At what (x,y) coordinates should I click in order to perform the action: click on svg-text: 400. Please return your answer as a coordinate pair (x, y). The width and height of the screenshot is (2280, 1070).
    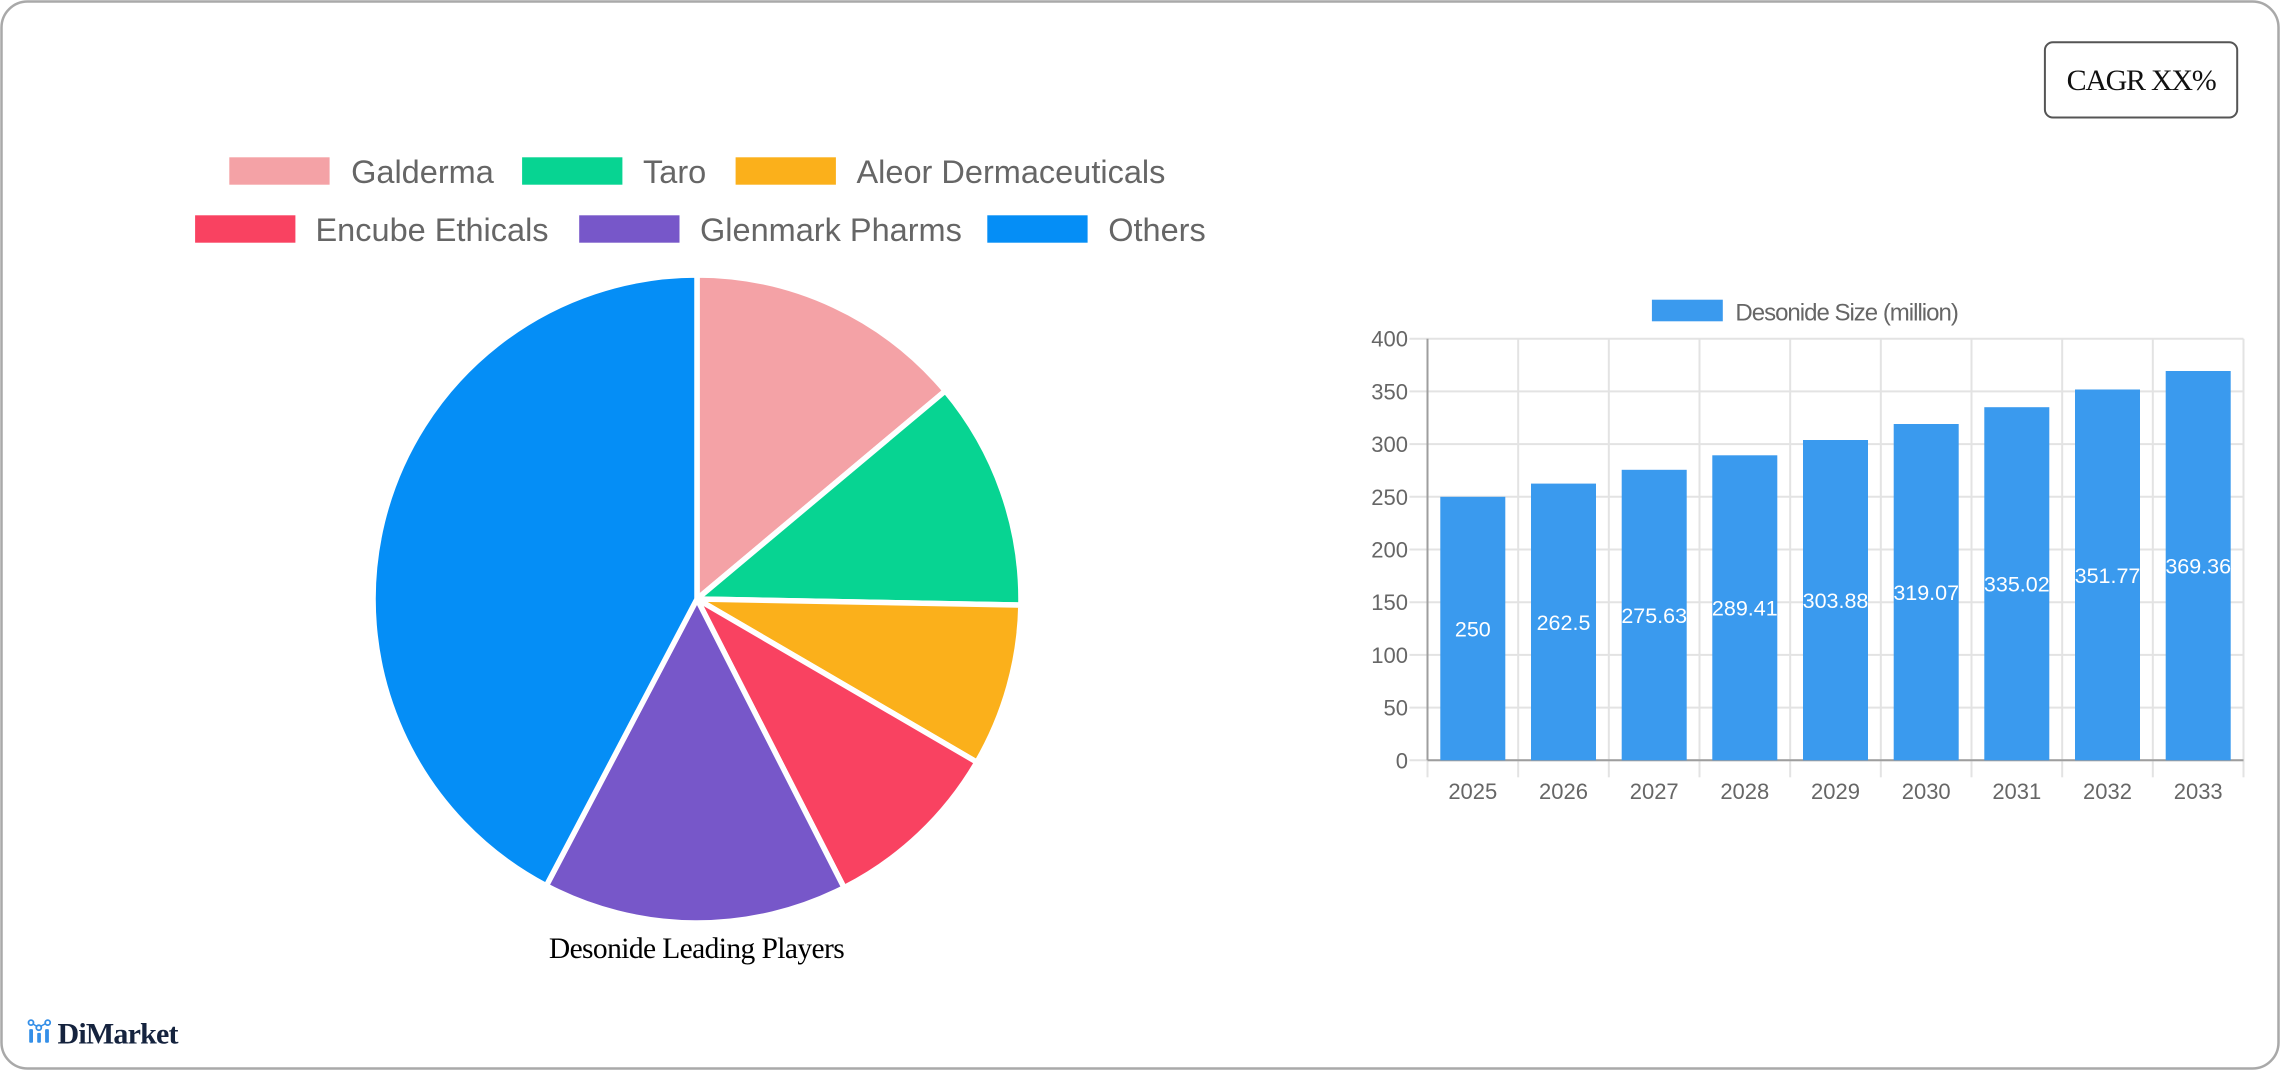
    Looking at the image, I should click on (1389, 339).